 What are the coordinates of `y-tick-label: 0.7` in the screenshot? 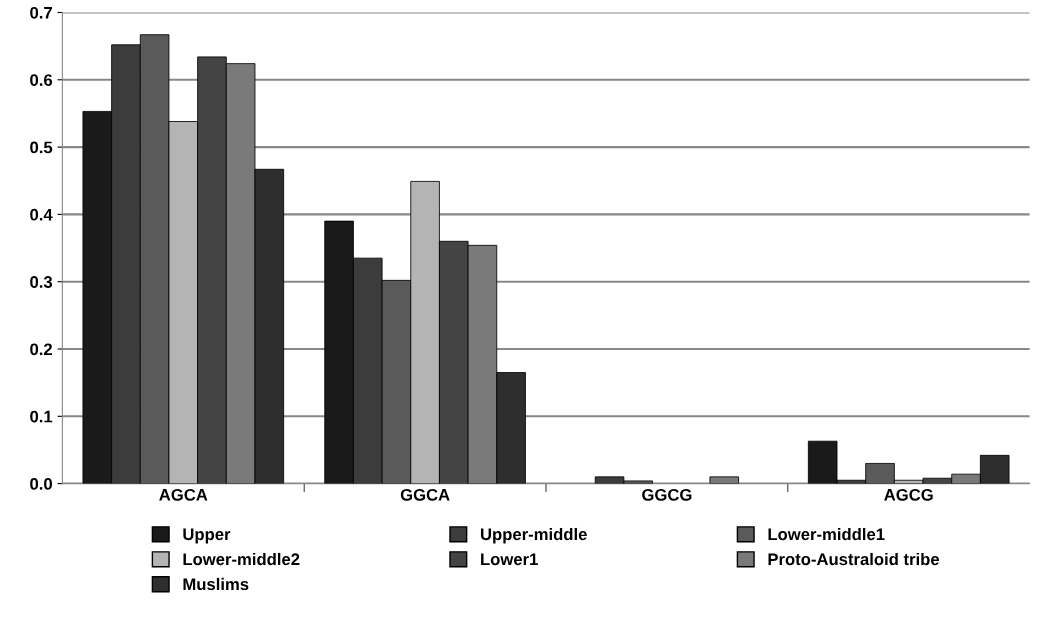 It's located at (41, 12).